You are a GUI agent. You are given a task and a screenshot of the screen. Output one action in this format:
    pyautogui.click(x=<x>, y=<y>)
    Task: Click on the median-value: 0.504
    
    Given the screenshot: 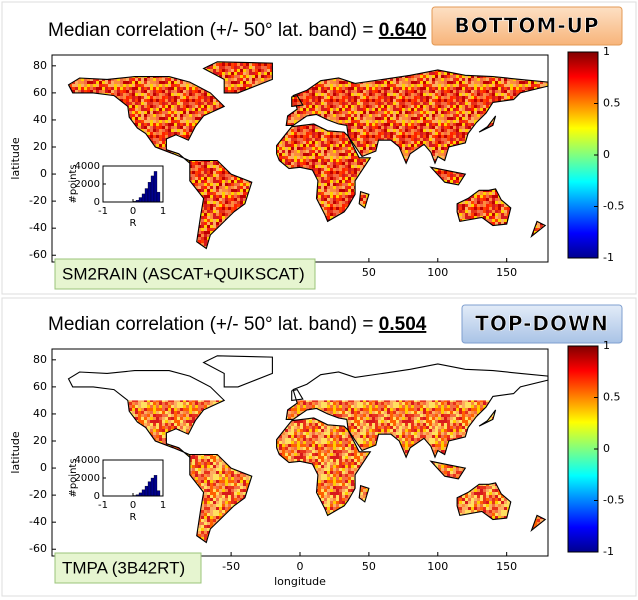 What is the action you would take?
    pyautogui.click(x=403, y=324)
    